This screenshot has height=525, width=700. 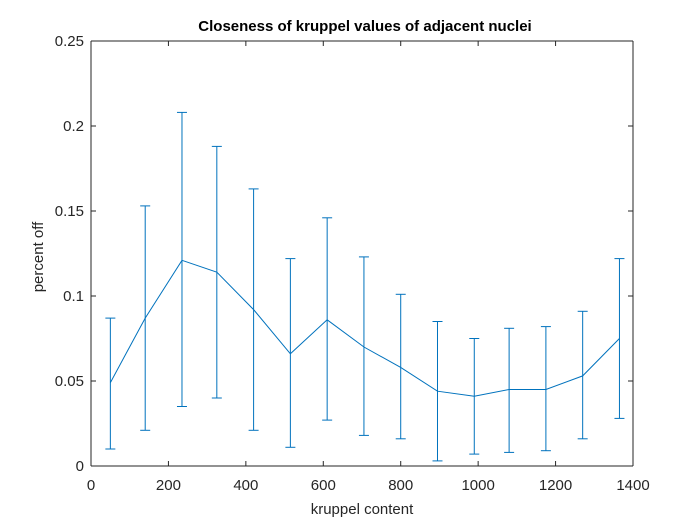 I want to click on x-tick-label: 1200, so click(x=555, y=485).